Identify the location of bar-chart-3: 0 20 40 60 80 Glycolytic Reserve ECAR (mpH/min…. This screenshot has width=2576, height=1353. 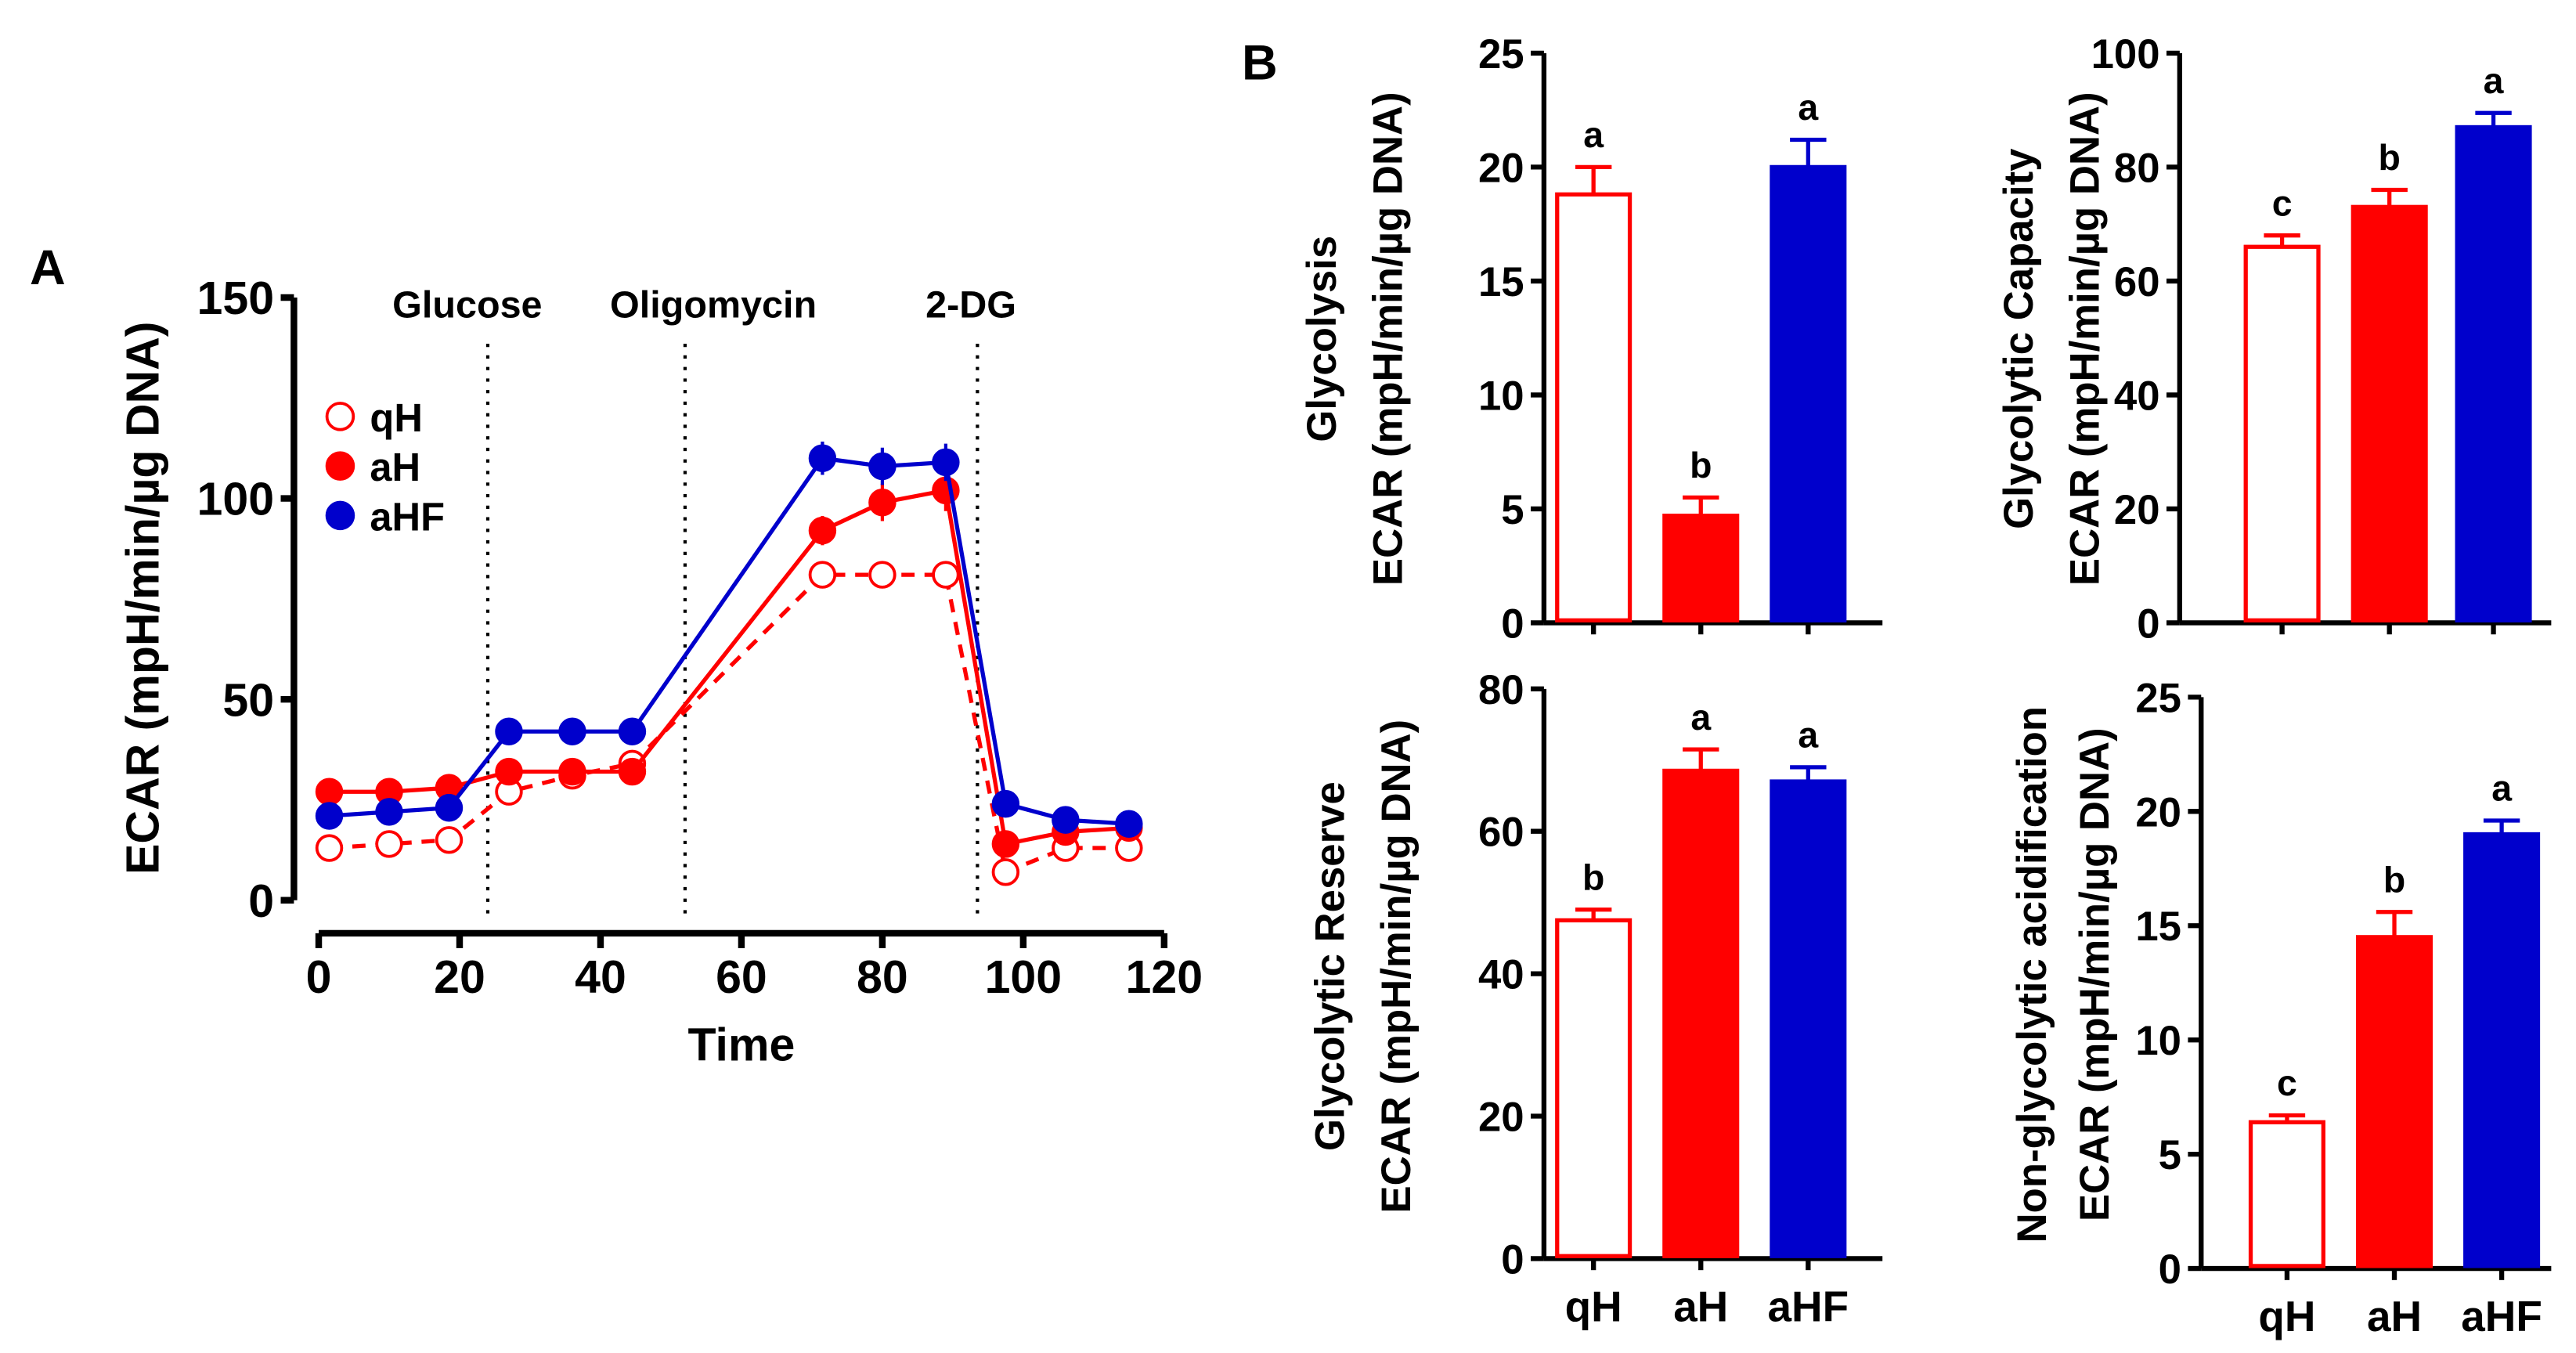
(1595, 999).